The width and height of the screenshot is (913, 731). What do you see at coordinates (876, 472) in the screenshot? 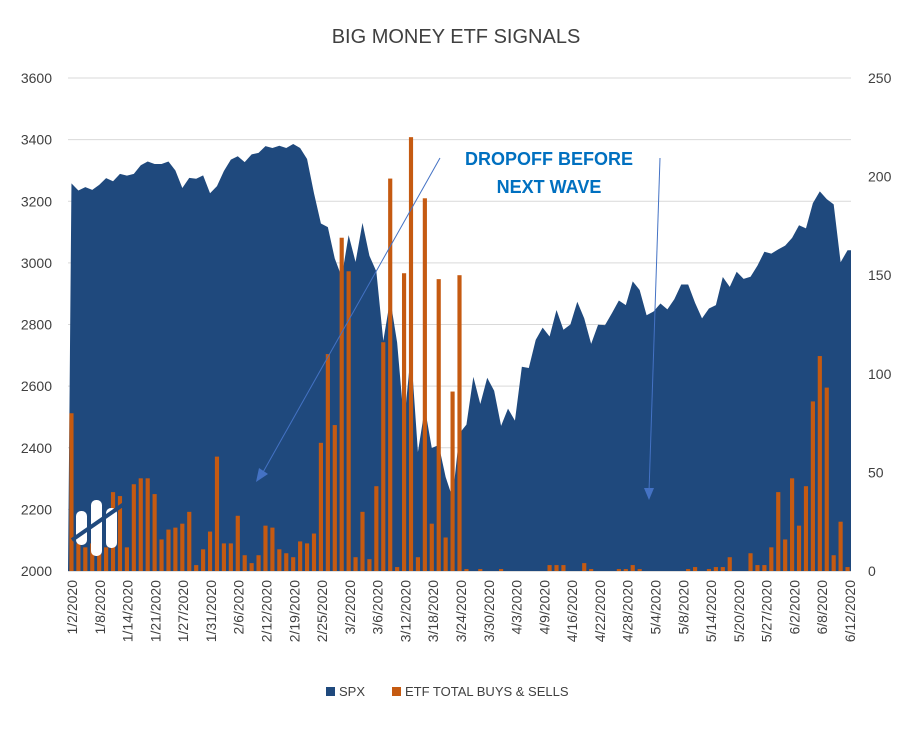
I see `right-tick-label: 50` at bounding box center [876, 472].